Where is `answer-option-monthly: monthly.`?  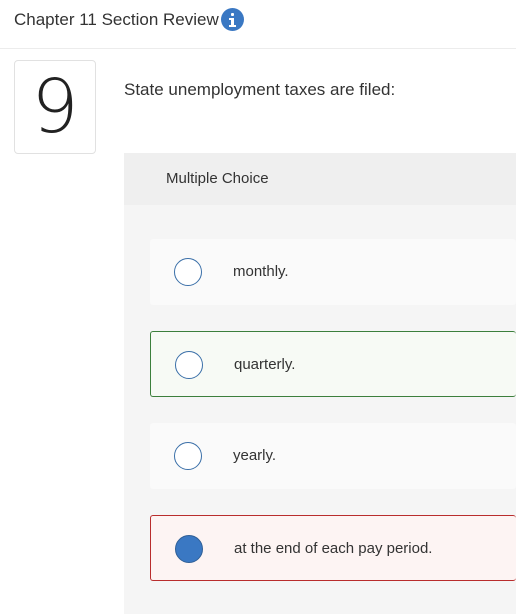
answer-option-monthly: monthly. is located at coordinates (333, 272).